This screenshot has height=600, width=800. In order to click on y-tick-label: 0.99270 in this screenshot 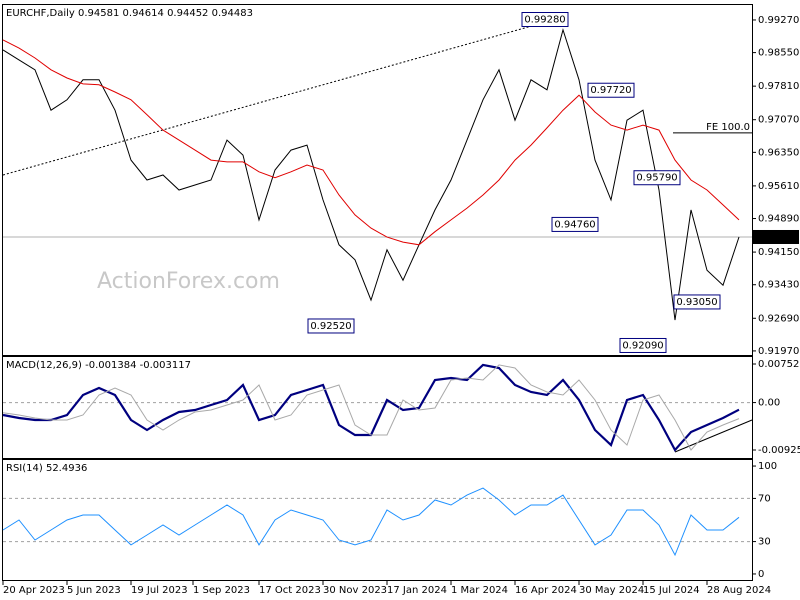, I will do `click(778, 20)`.